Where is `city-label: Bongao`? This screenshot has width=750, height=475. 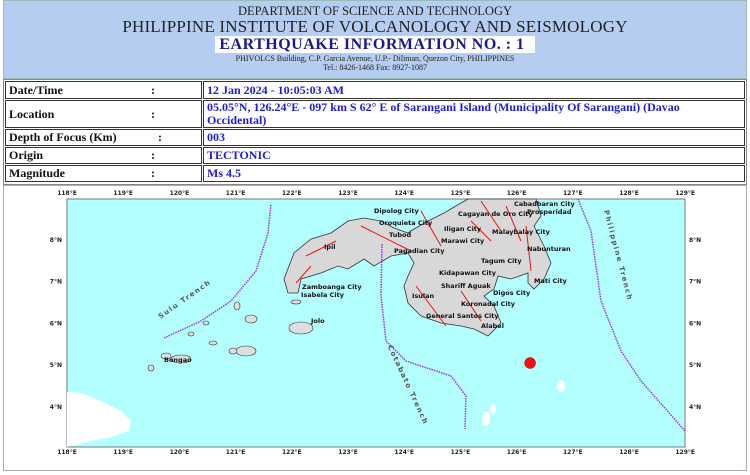
city-label: Bongao is located at coordinates (178, 360).